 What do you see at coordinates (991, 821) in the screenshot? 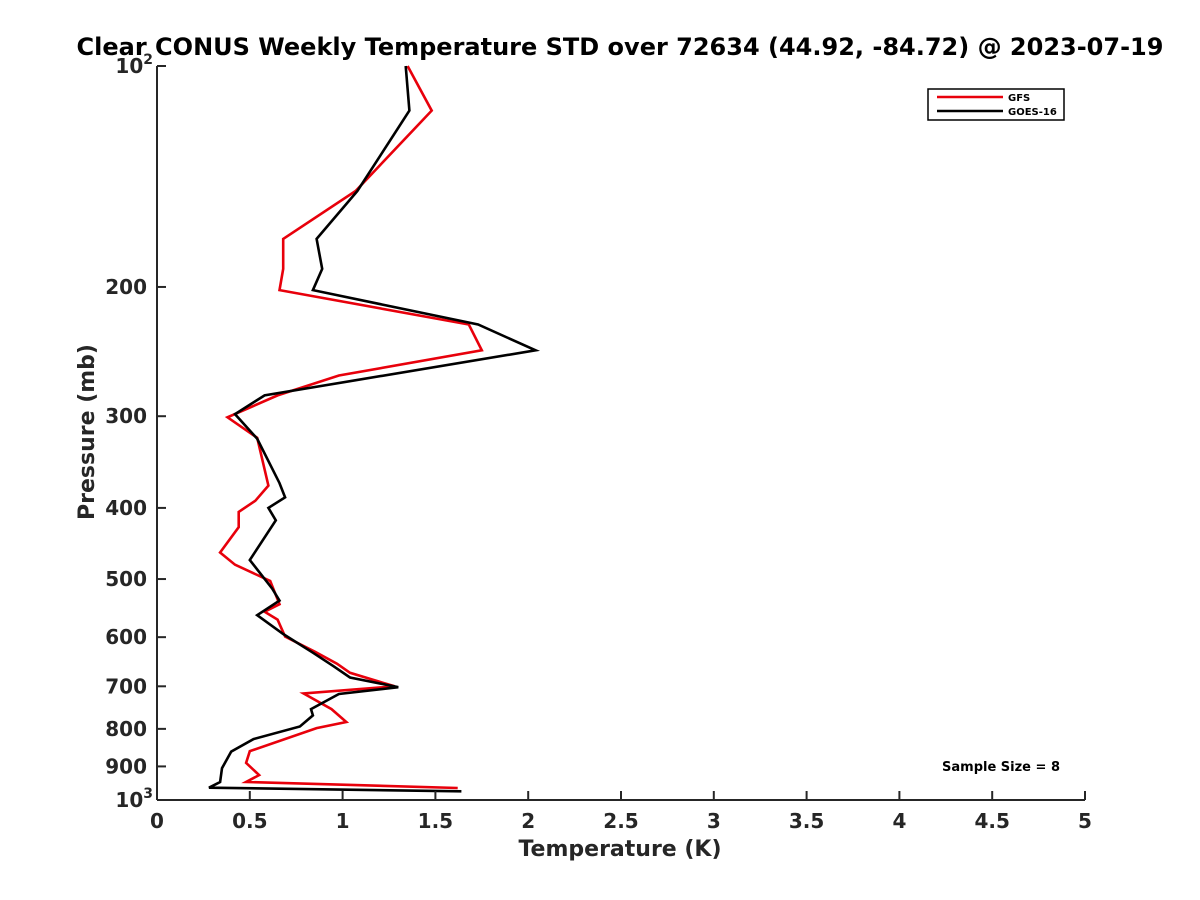
I see `x-tick-label: 4.5` at bounding box center [991, 821].